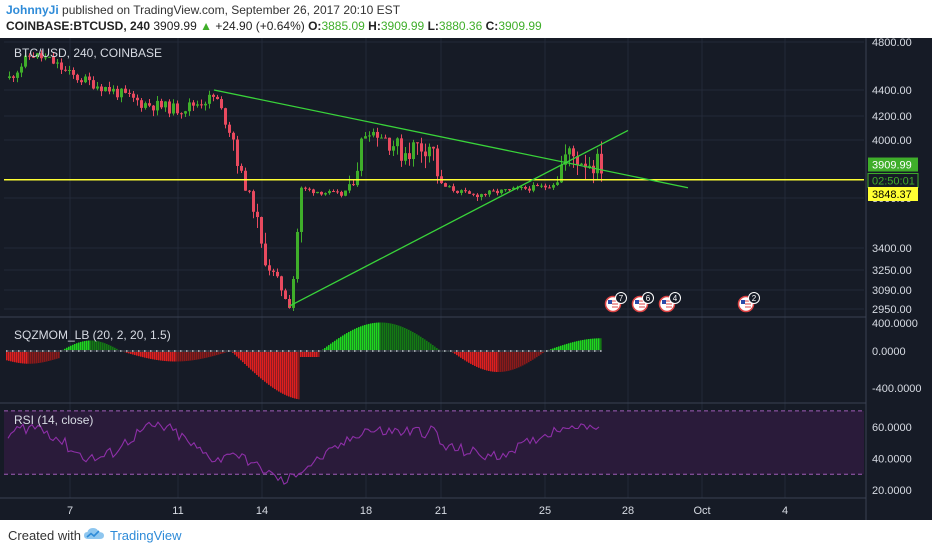  Describe the element at coordinates (892, 459) in the screenshot. I see `rsi-tick: 40.0000` at that location.